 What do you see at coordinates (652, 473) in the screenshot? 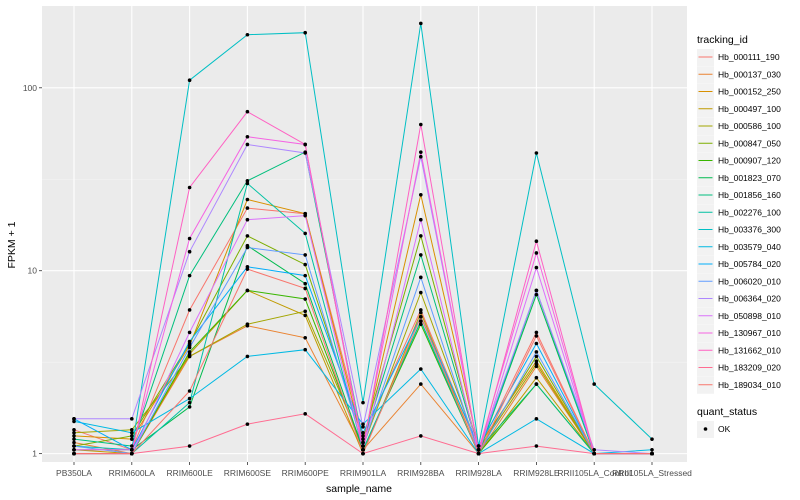
I see `x-tick-label: RRII105LA_Stressed` at bounding box center [652, 473].